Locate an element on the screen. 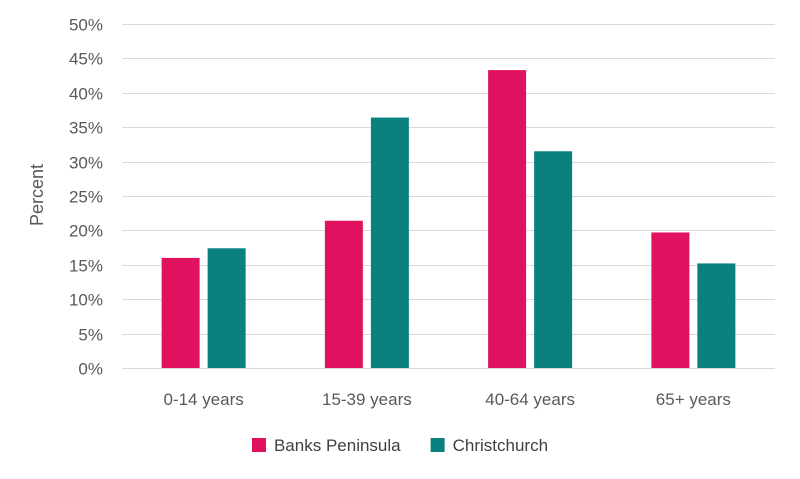  y-tick-label: 45% is located at coordinates (86, 59).